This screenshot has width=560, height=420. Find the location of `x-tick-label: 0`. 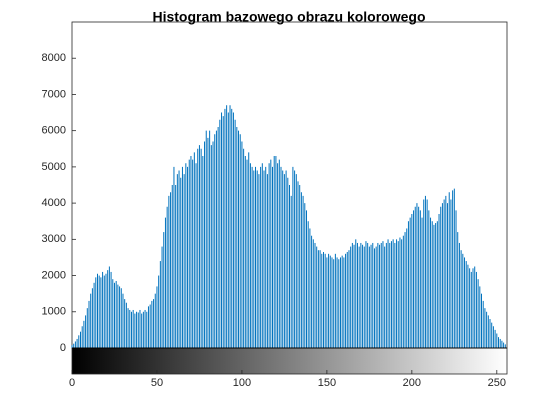

x-tick-label: 0 is located at coordinates (72, 383).